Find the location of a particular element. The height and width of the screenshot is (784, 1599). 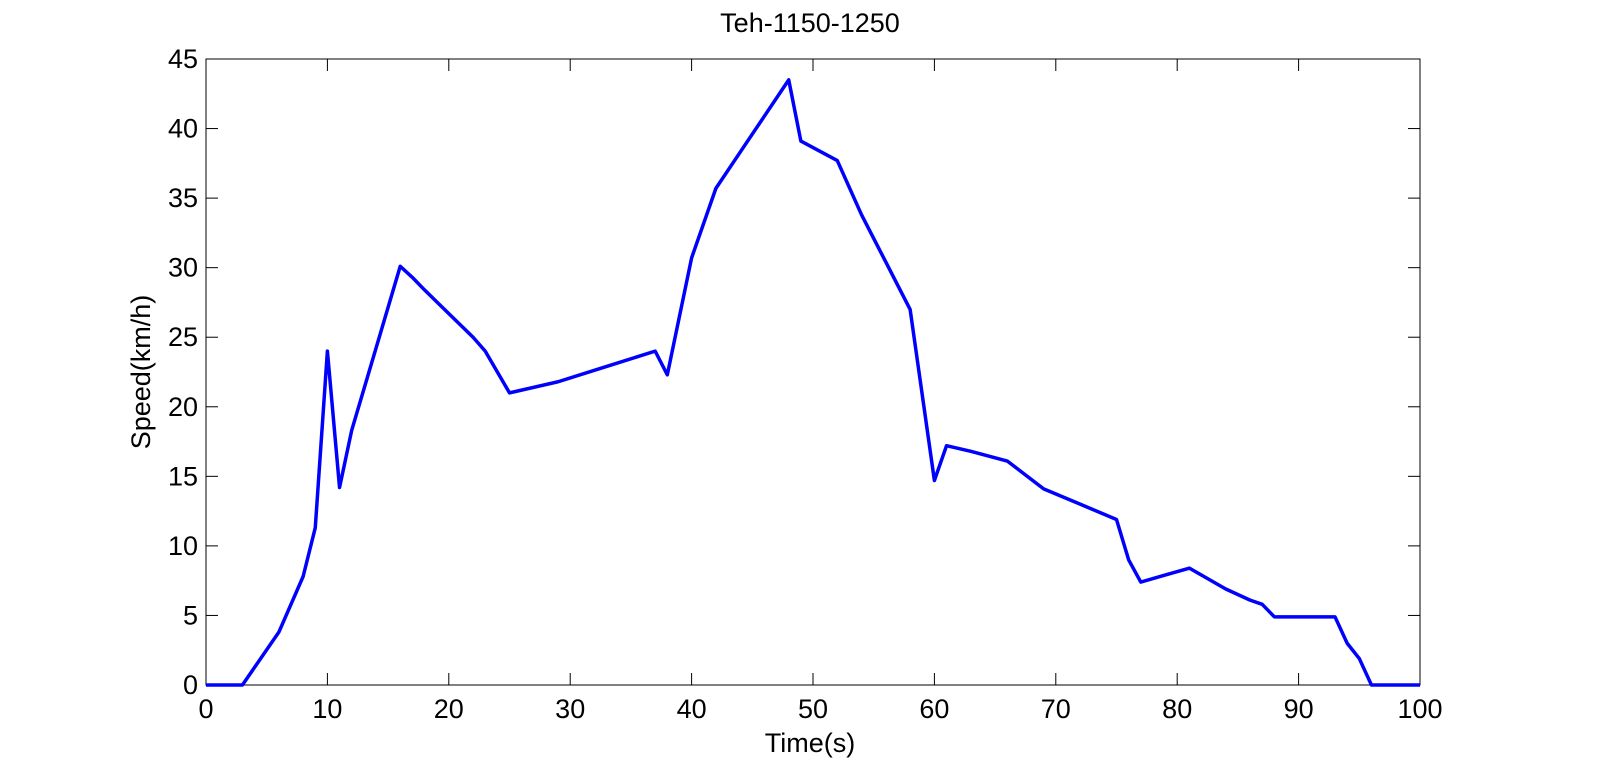

y-tick-label: 5 is located at coordinates (190, 615).